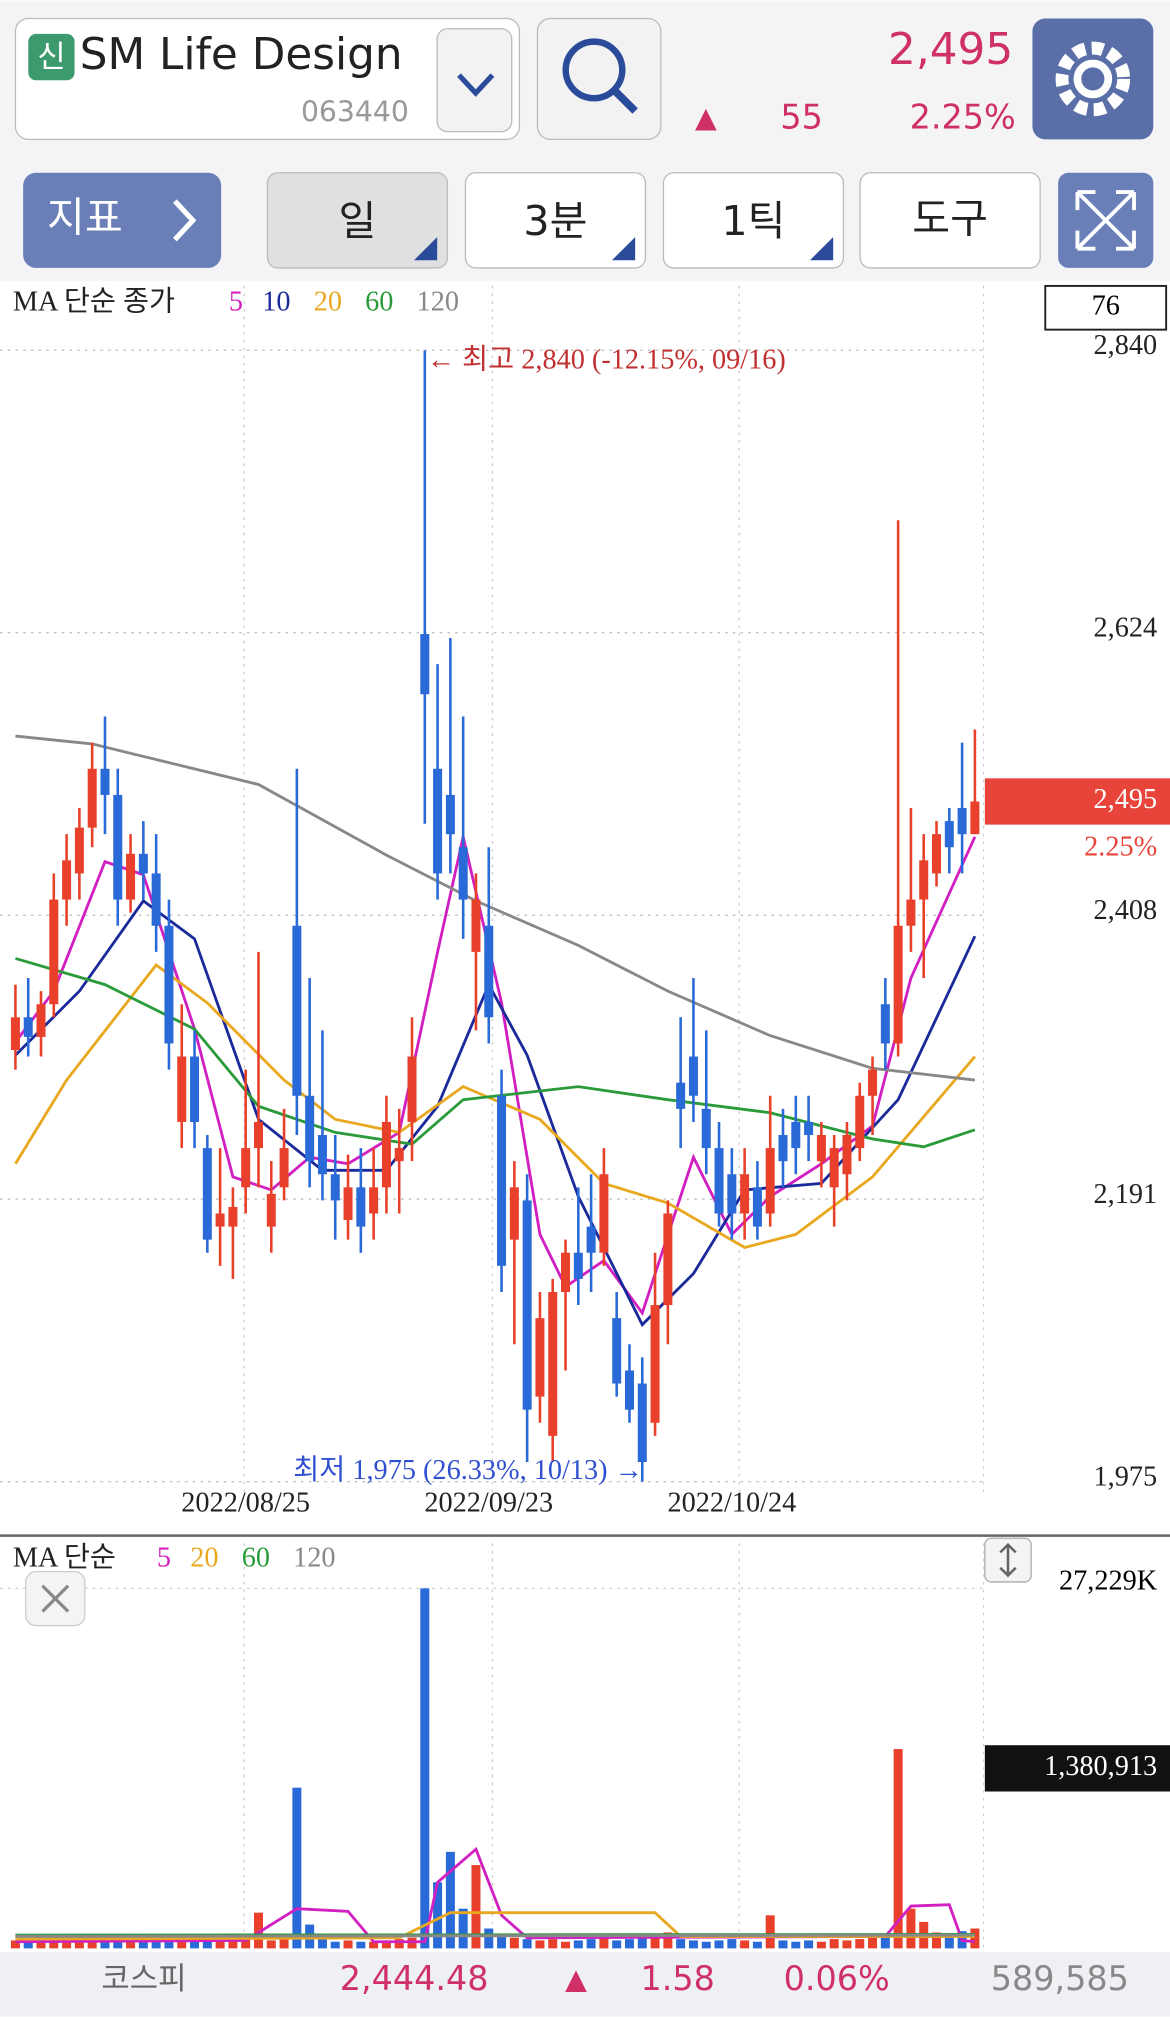  Describe the element at coordinates (1126, 345) in the screenshot. I see `y-tick-label: 2,840` at that location.